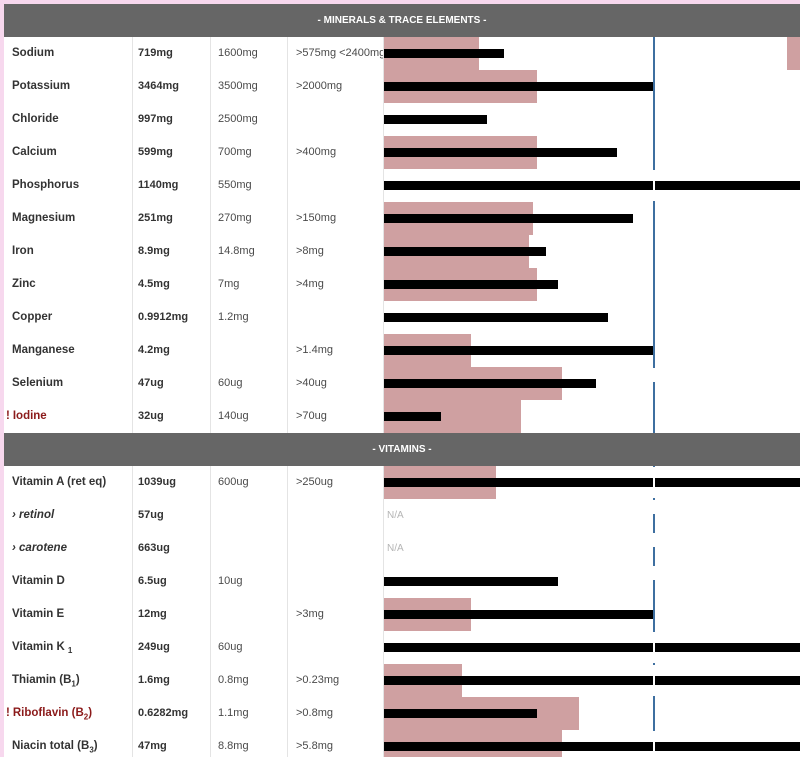  I want to click on nutrient-amount: 1140mg, so click(158, 185).